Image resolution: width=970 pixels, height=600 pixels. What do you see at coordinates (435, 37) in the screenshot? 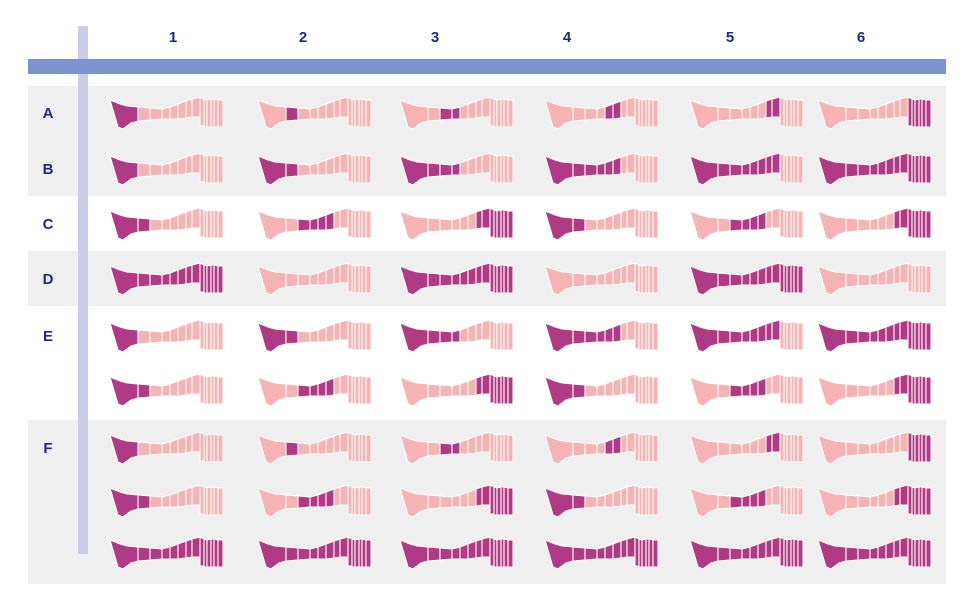
I see `column-label: 3` at bounding box center [435, 37].